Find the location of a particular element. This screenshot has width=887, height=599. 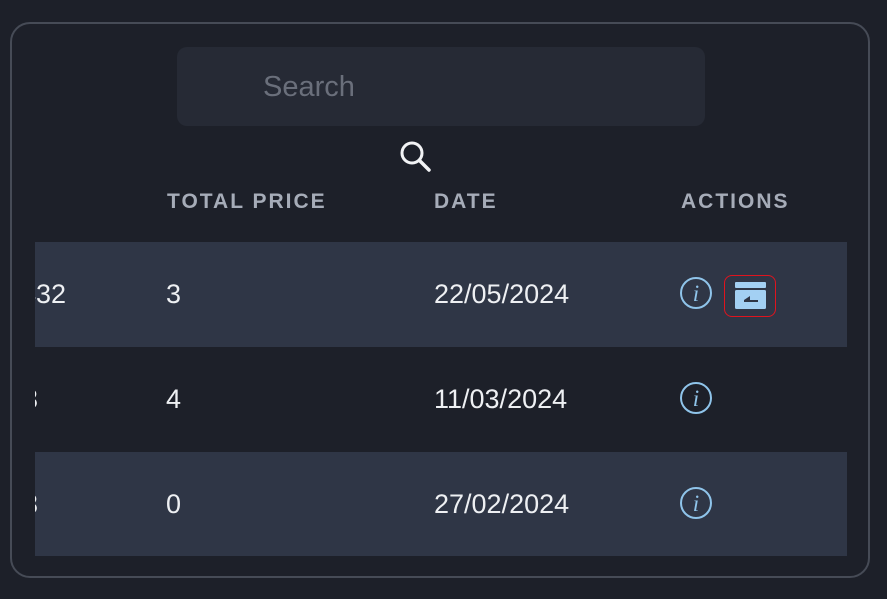

cell-date: 27/02/2024 is located at coordinates (502, 504).